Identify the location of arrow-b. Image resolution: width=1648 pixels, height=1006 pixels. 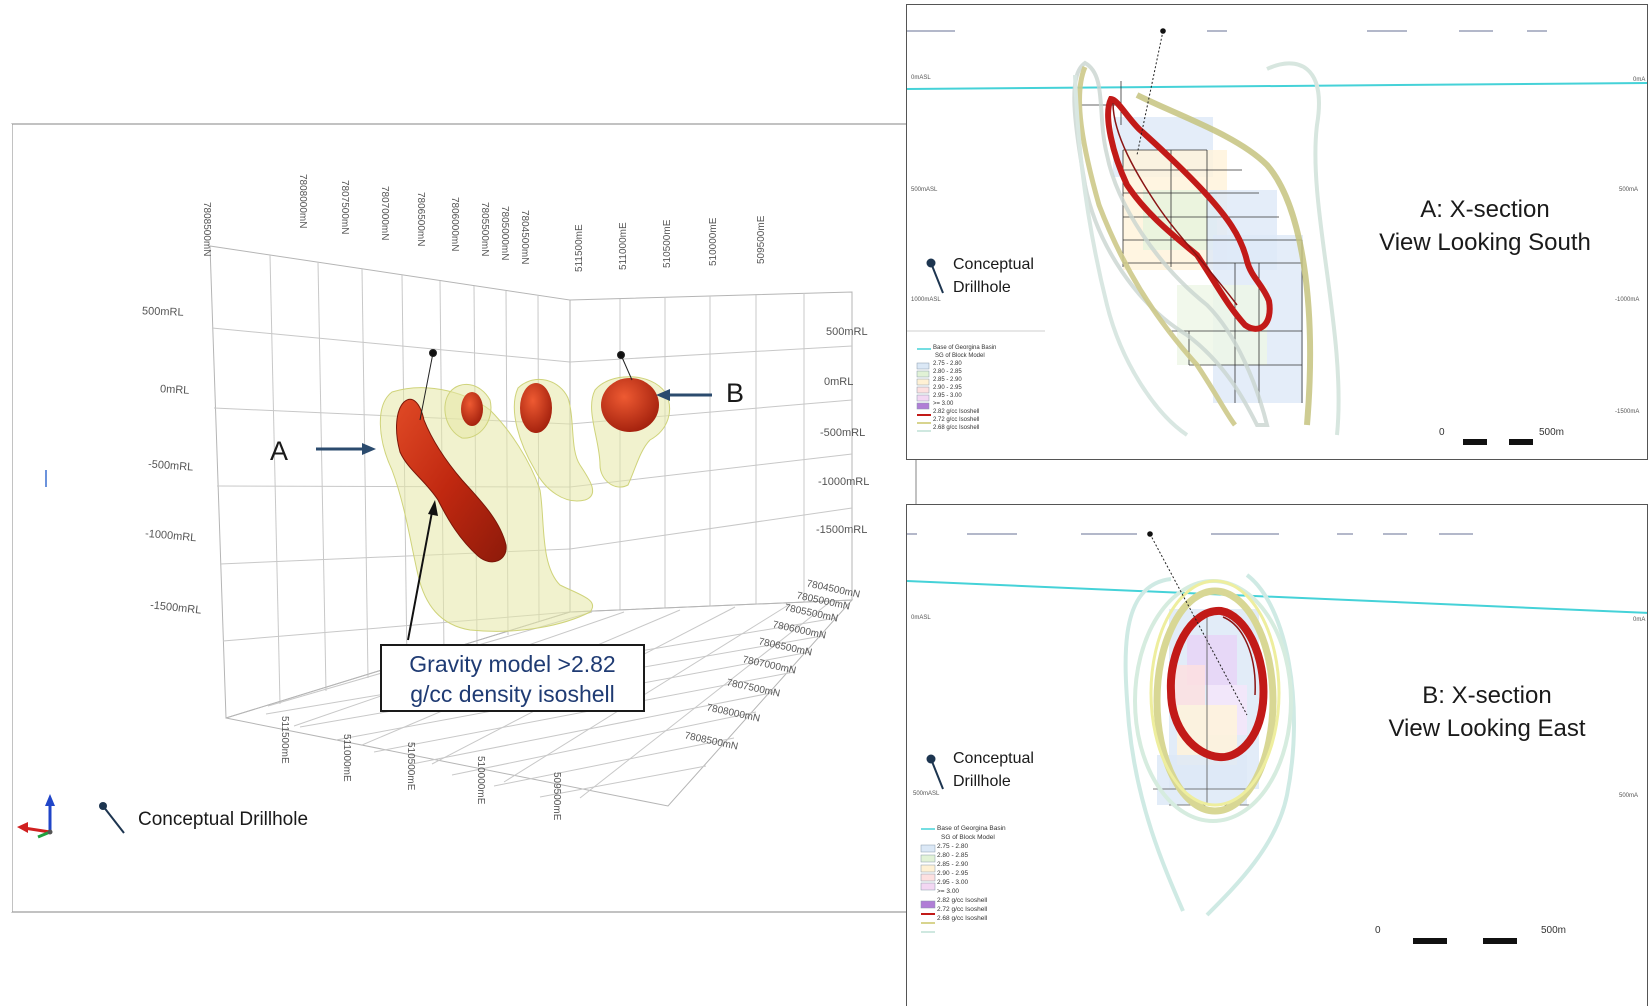
(684, 395).